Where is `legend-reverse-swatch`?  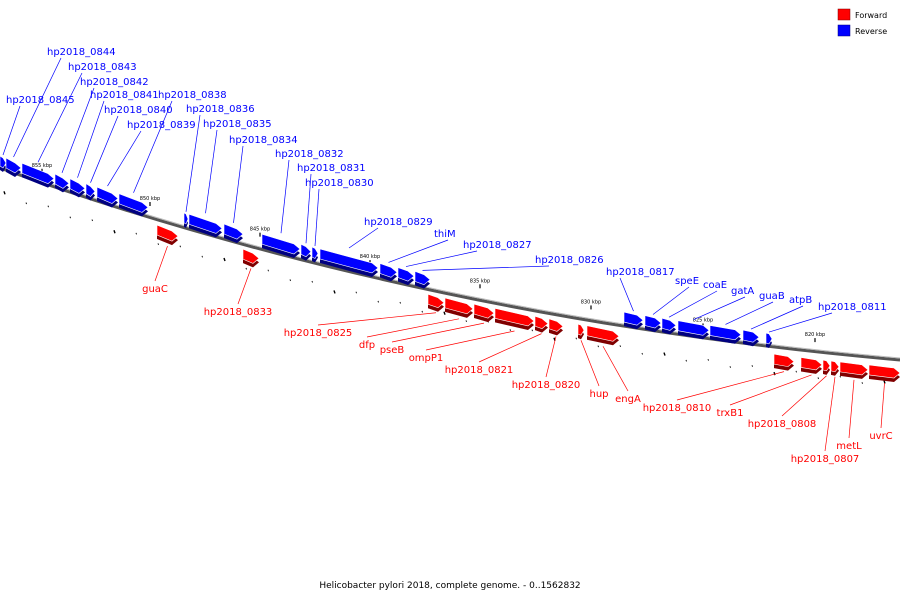
legend-reverse-swatch is located at coordinates (844, 30).